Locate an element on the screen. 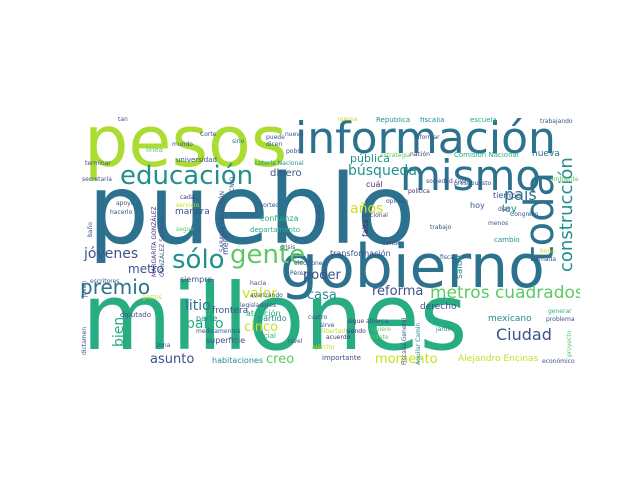 The width and height of the screenshot is (640, 480). word-sigue: sigue is located at coordinates (356, 321).